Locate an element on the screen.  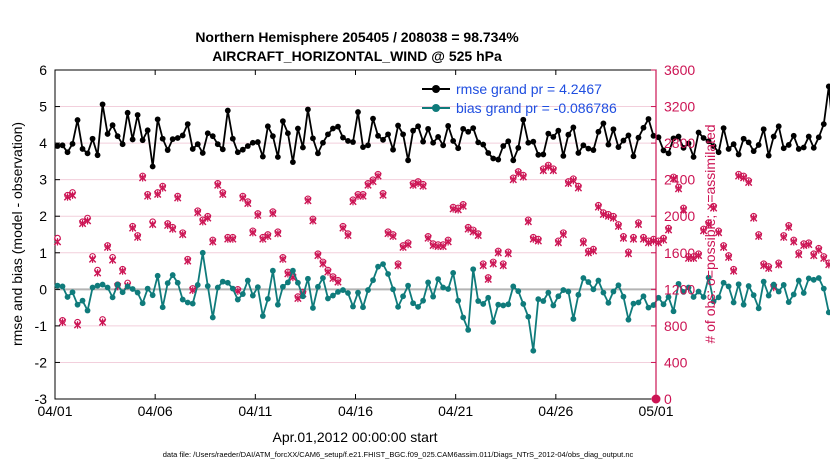
chart-title-line-2: AIRCRAFT_HORIZONTAL_WIND @ 525 hPa is located at coordinates (357, 56).